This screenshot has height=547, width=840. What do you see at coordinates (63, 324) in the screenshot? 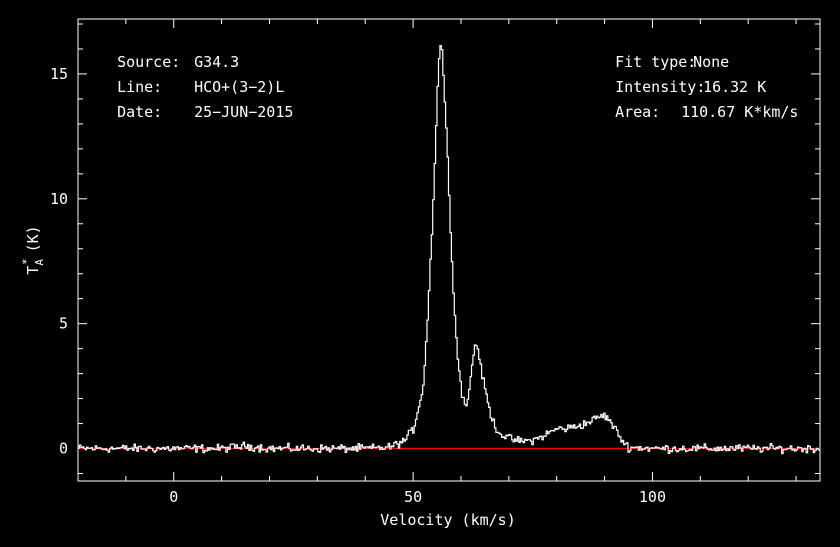
I see `y-tick-label: 5` at bounding box center [63, 324].